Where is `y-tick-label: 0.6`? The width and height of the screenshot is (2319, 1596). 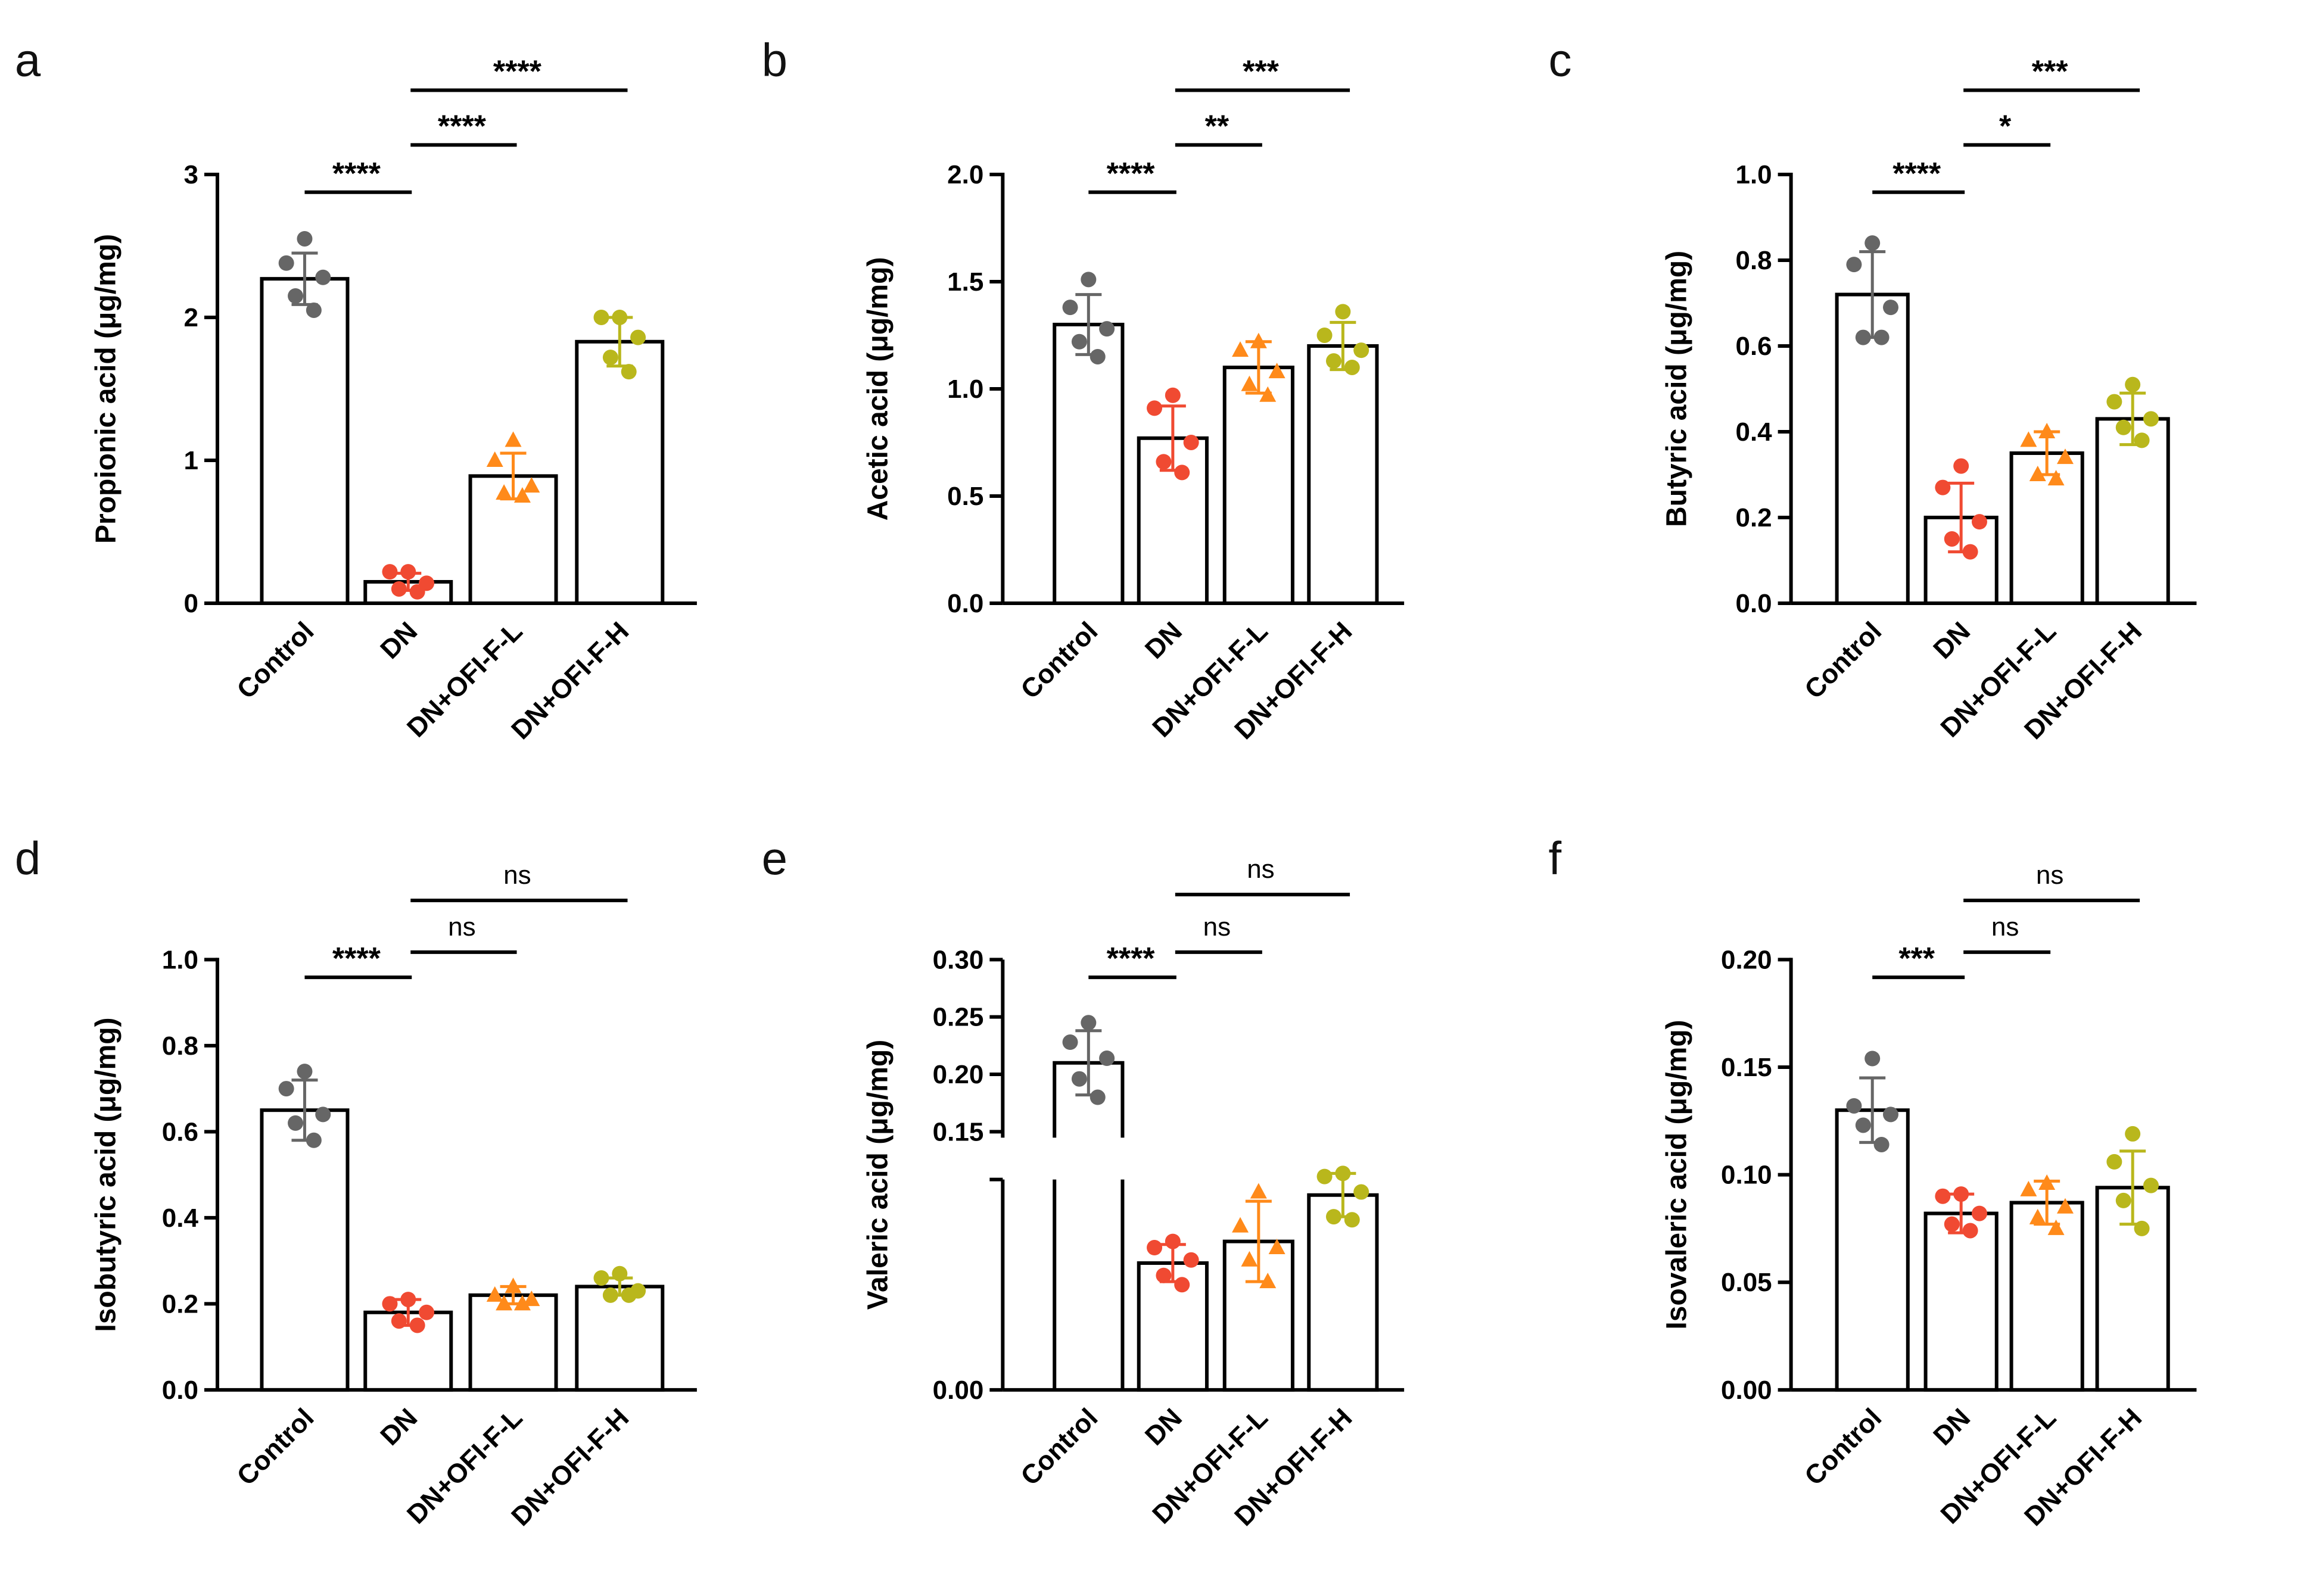 y-tick-label: 0.6 is located at coordinates (1754, 346).